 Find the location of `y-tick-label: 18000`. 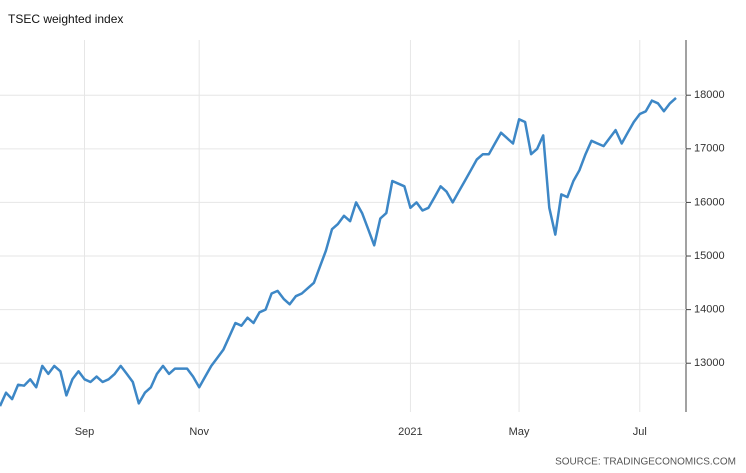

y-tick-label: 18000 is located at coordinates (709, 95).